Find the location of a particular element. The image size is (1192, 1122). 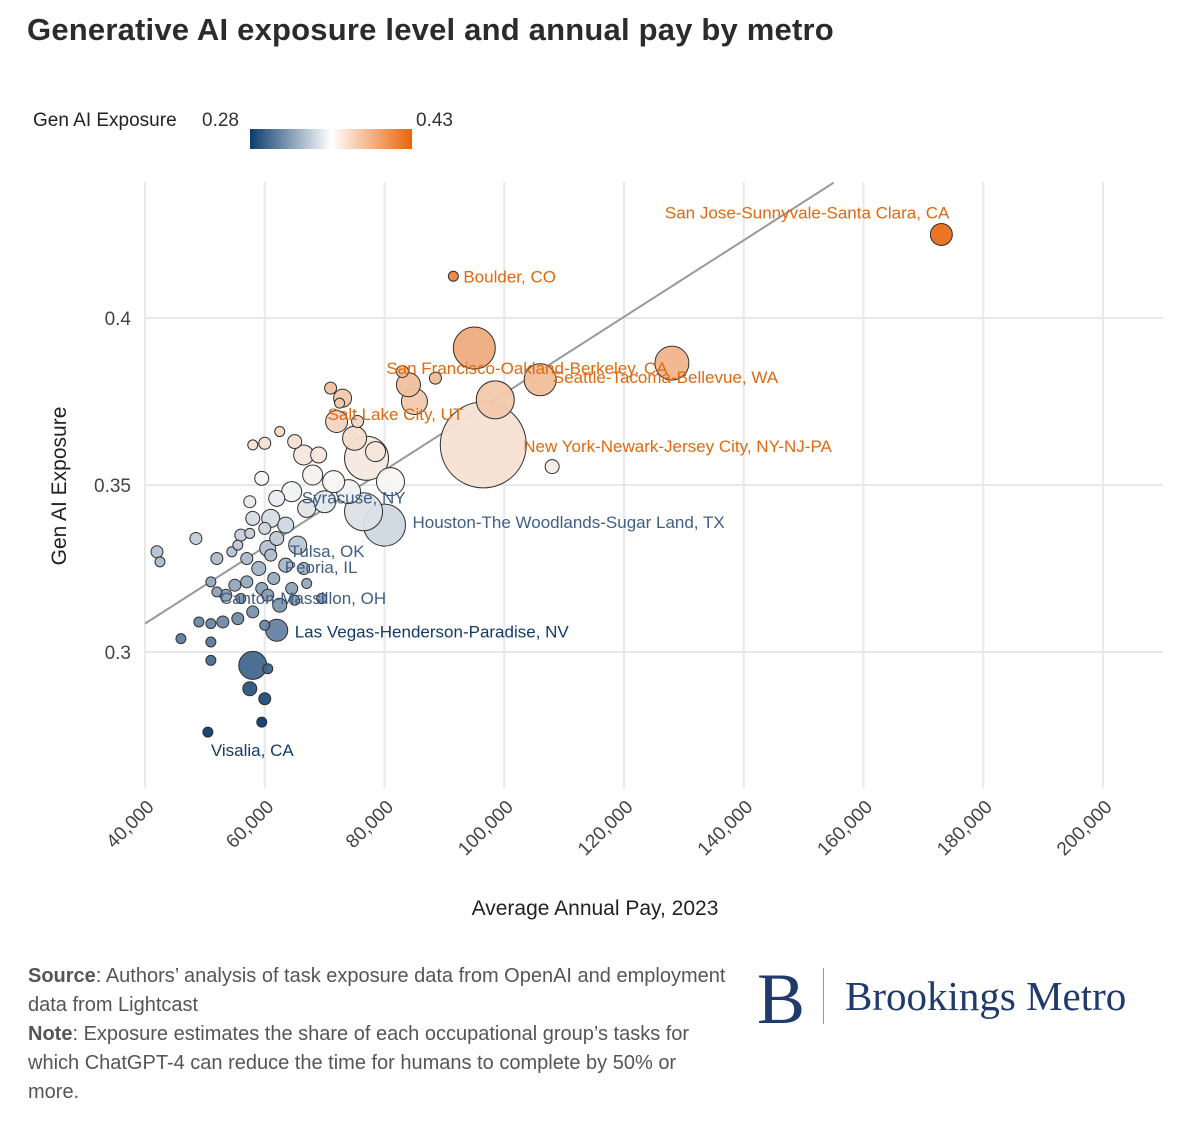

x-tick-label: 200,000 is located at coordinates (1084, 828).